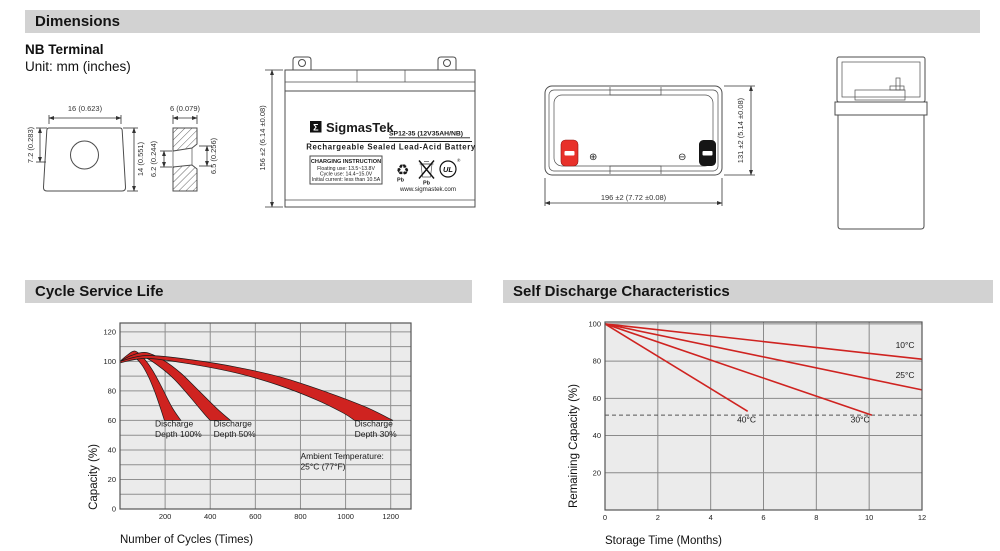  I want to click on top-view-height-dim: 131 ±2 (5.14 ±0.08), so click(740, 130).